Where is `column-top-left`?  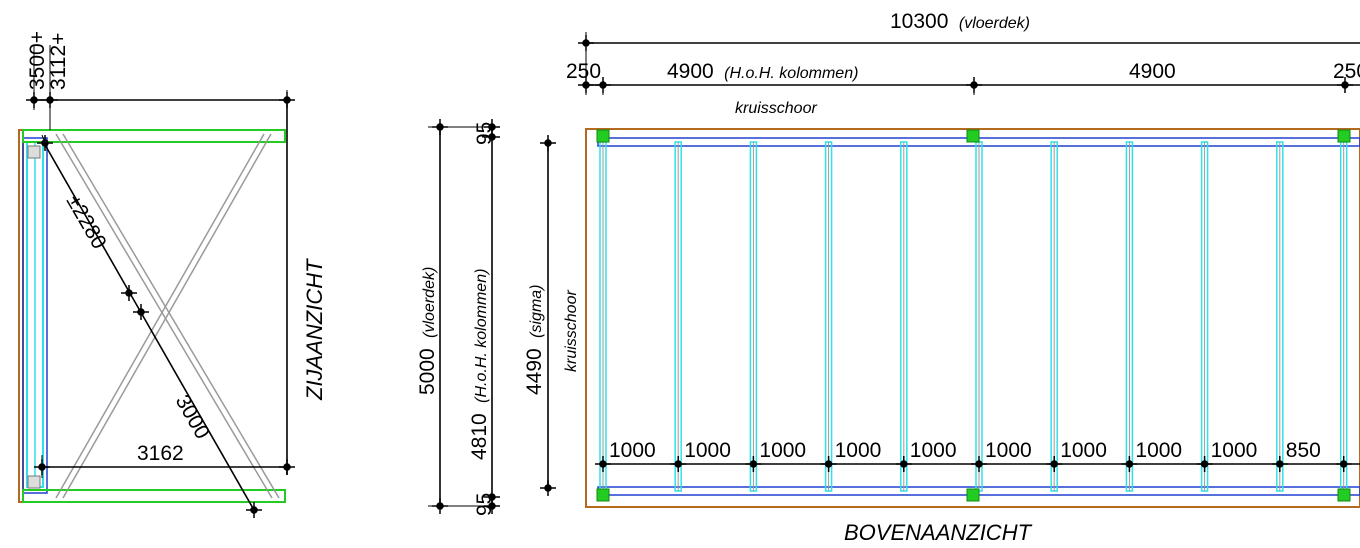 column-top-left is located at coordinates (603, 136).